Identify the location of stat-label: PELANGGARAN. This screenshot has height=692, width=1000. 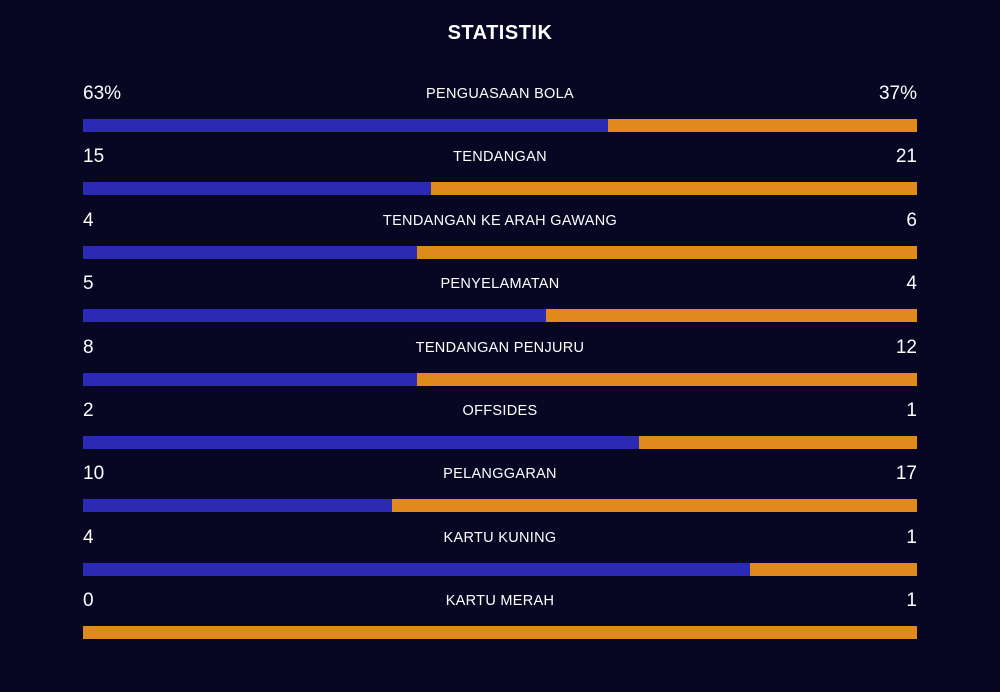
(500, 474).